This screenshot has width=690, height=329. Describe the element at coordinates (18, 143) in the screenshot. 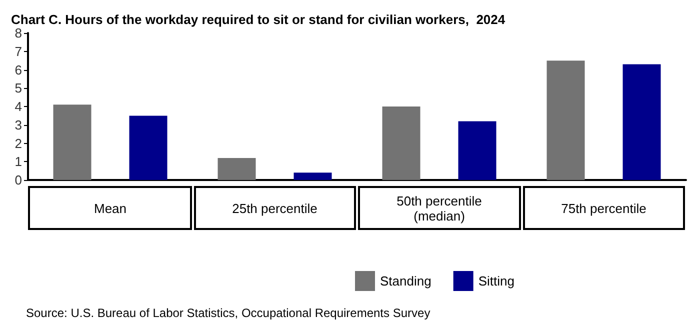

I see `y-tick-label: 2` at that location.